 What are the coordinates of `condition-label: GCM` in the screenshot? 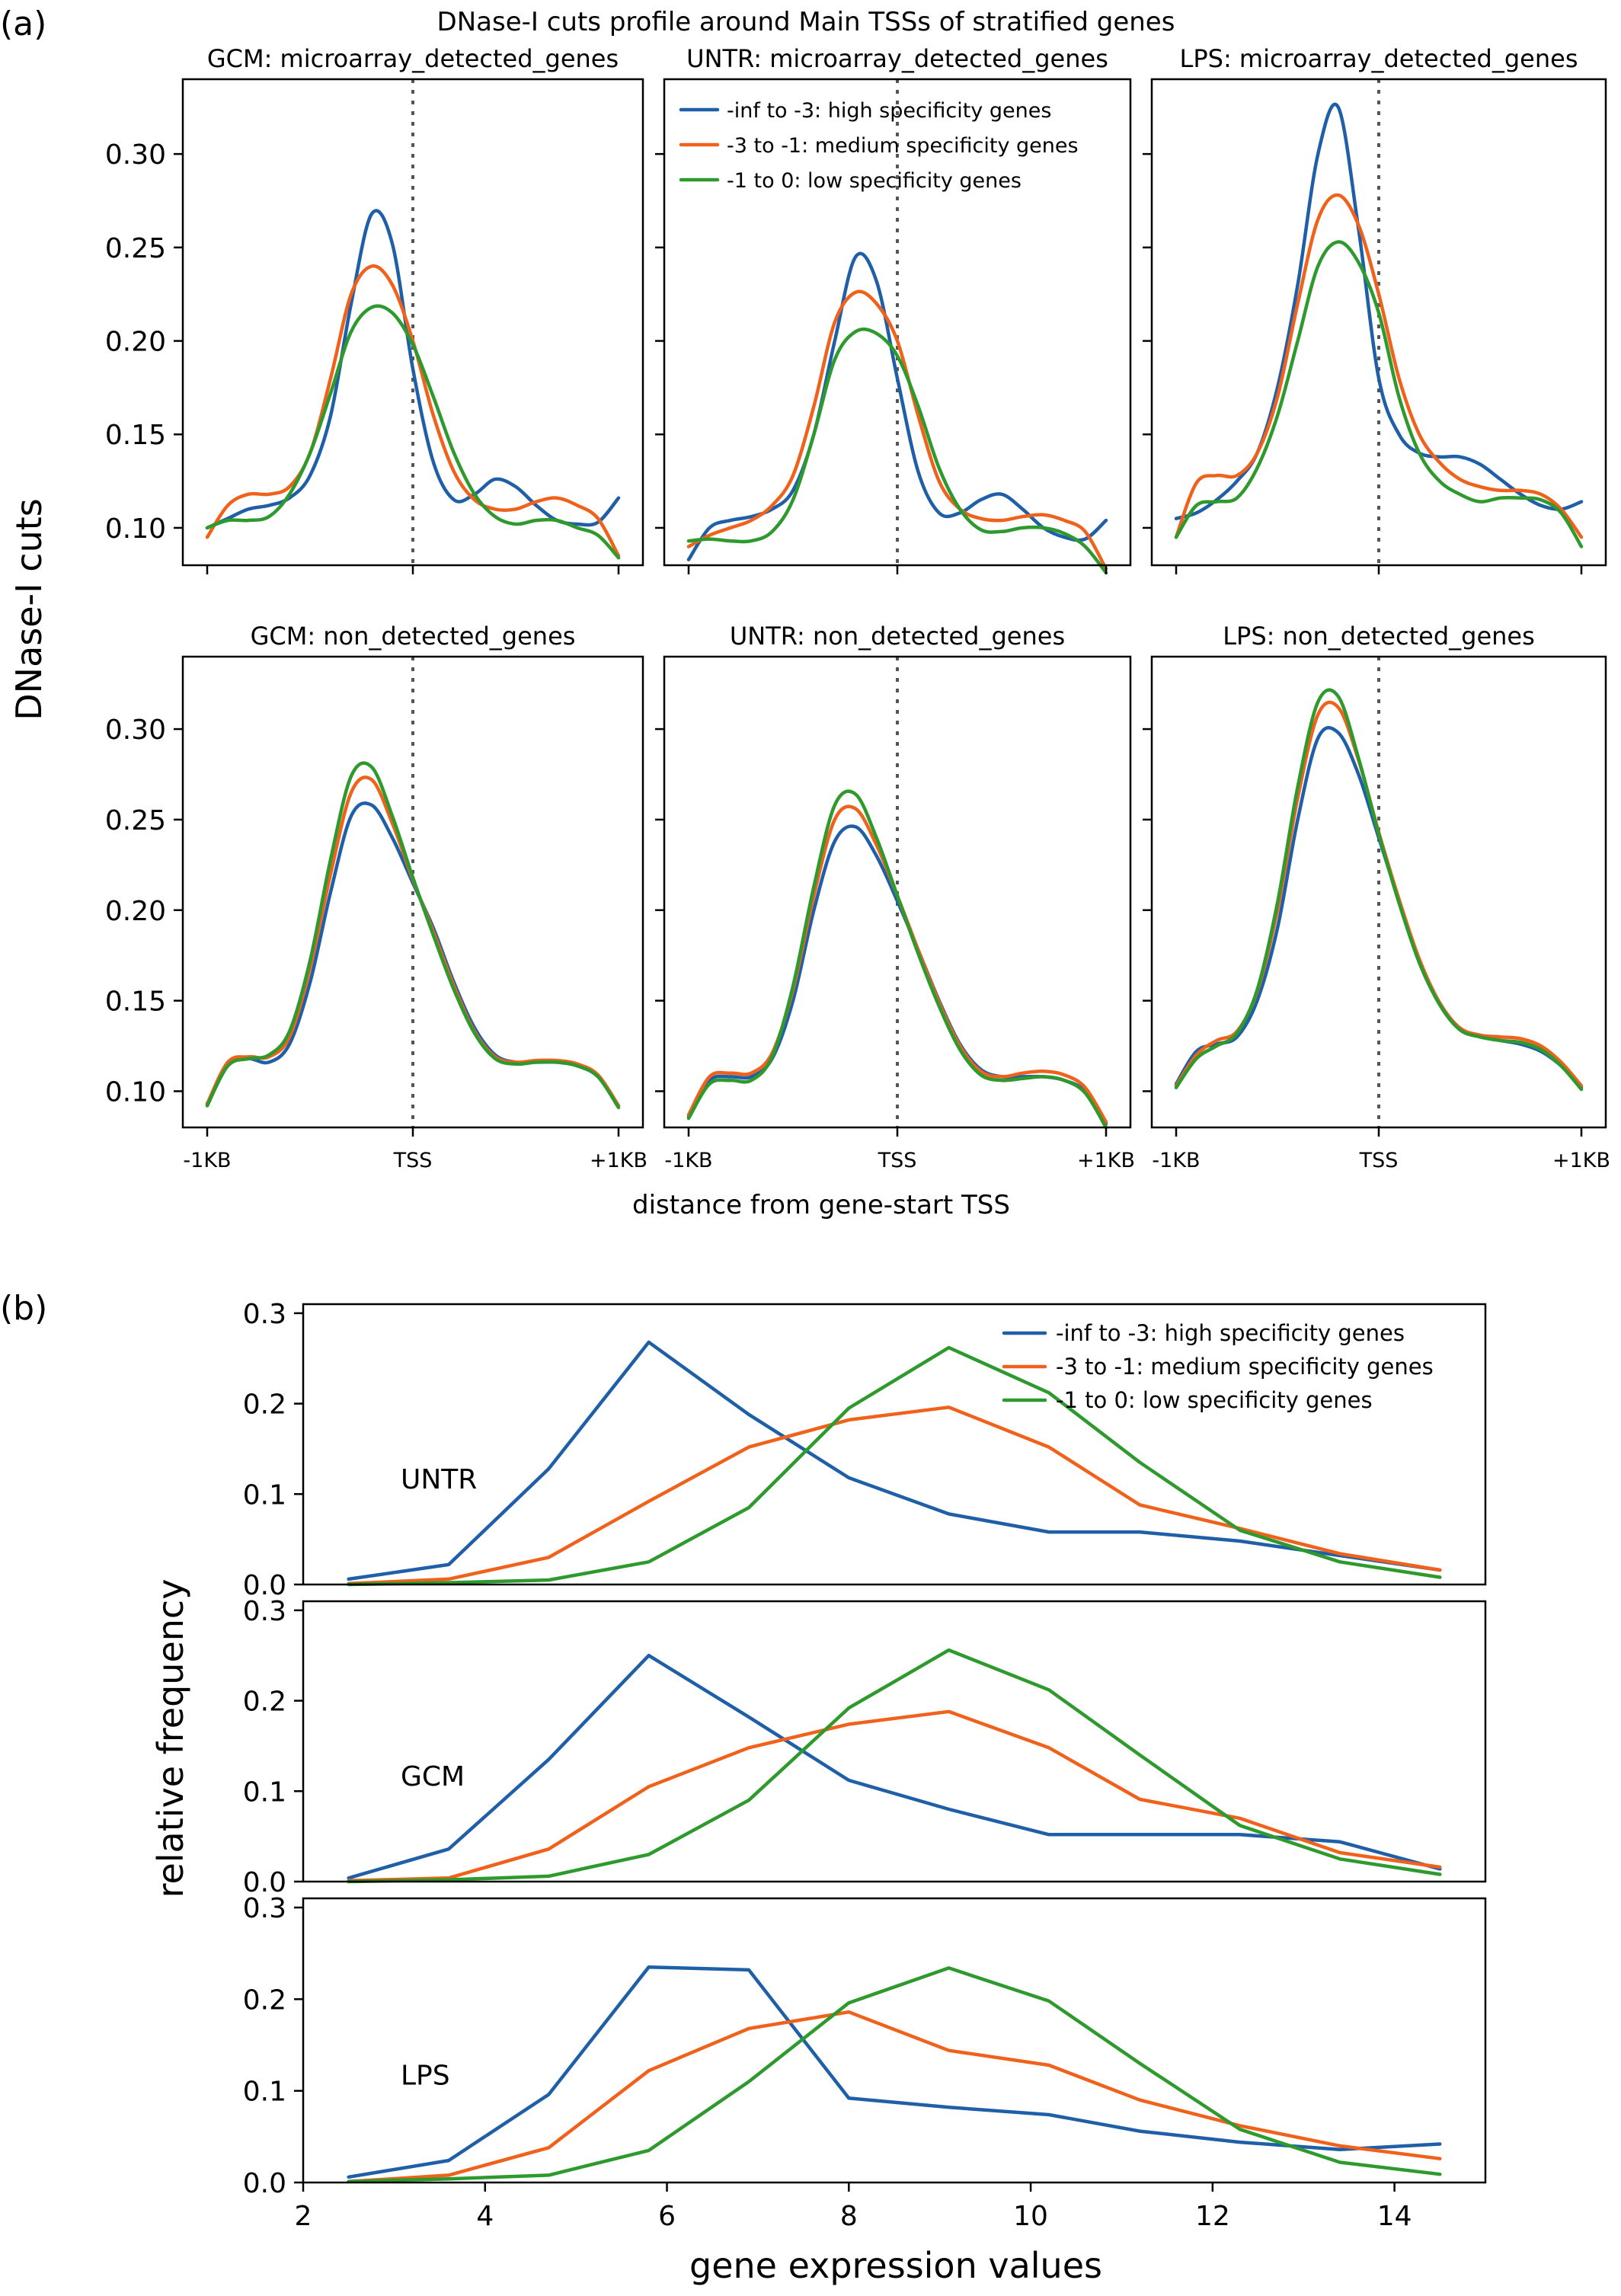 It's located at (433, 1776).